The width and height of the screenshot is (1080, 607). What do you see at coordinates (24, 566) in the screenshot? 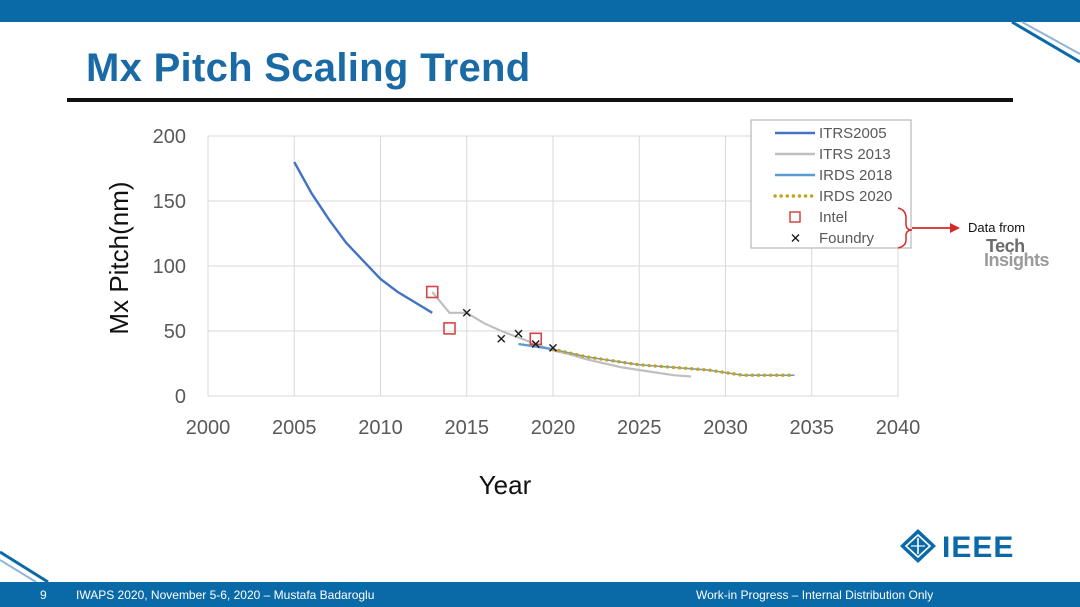
I see `bottom-corner-decoration` at bounding box center [24, 566].